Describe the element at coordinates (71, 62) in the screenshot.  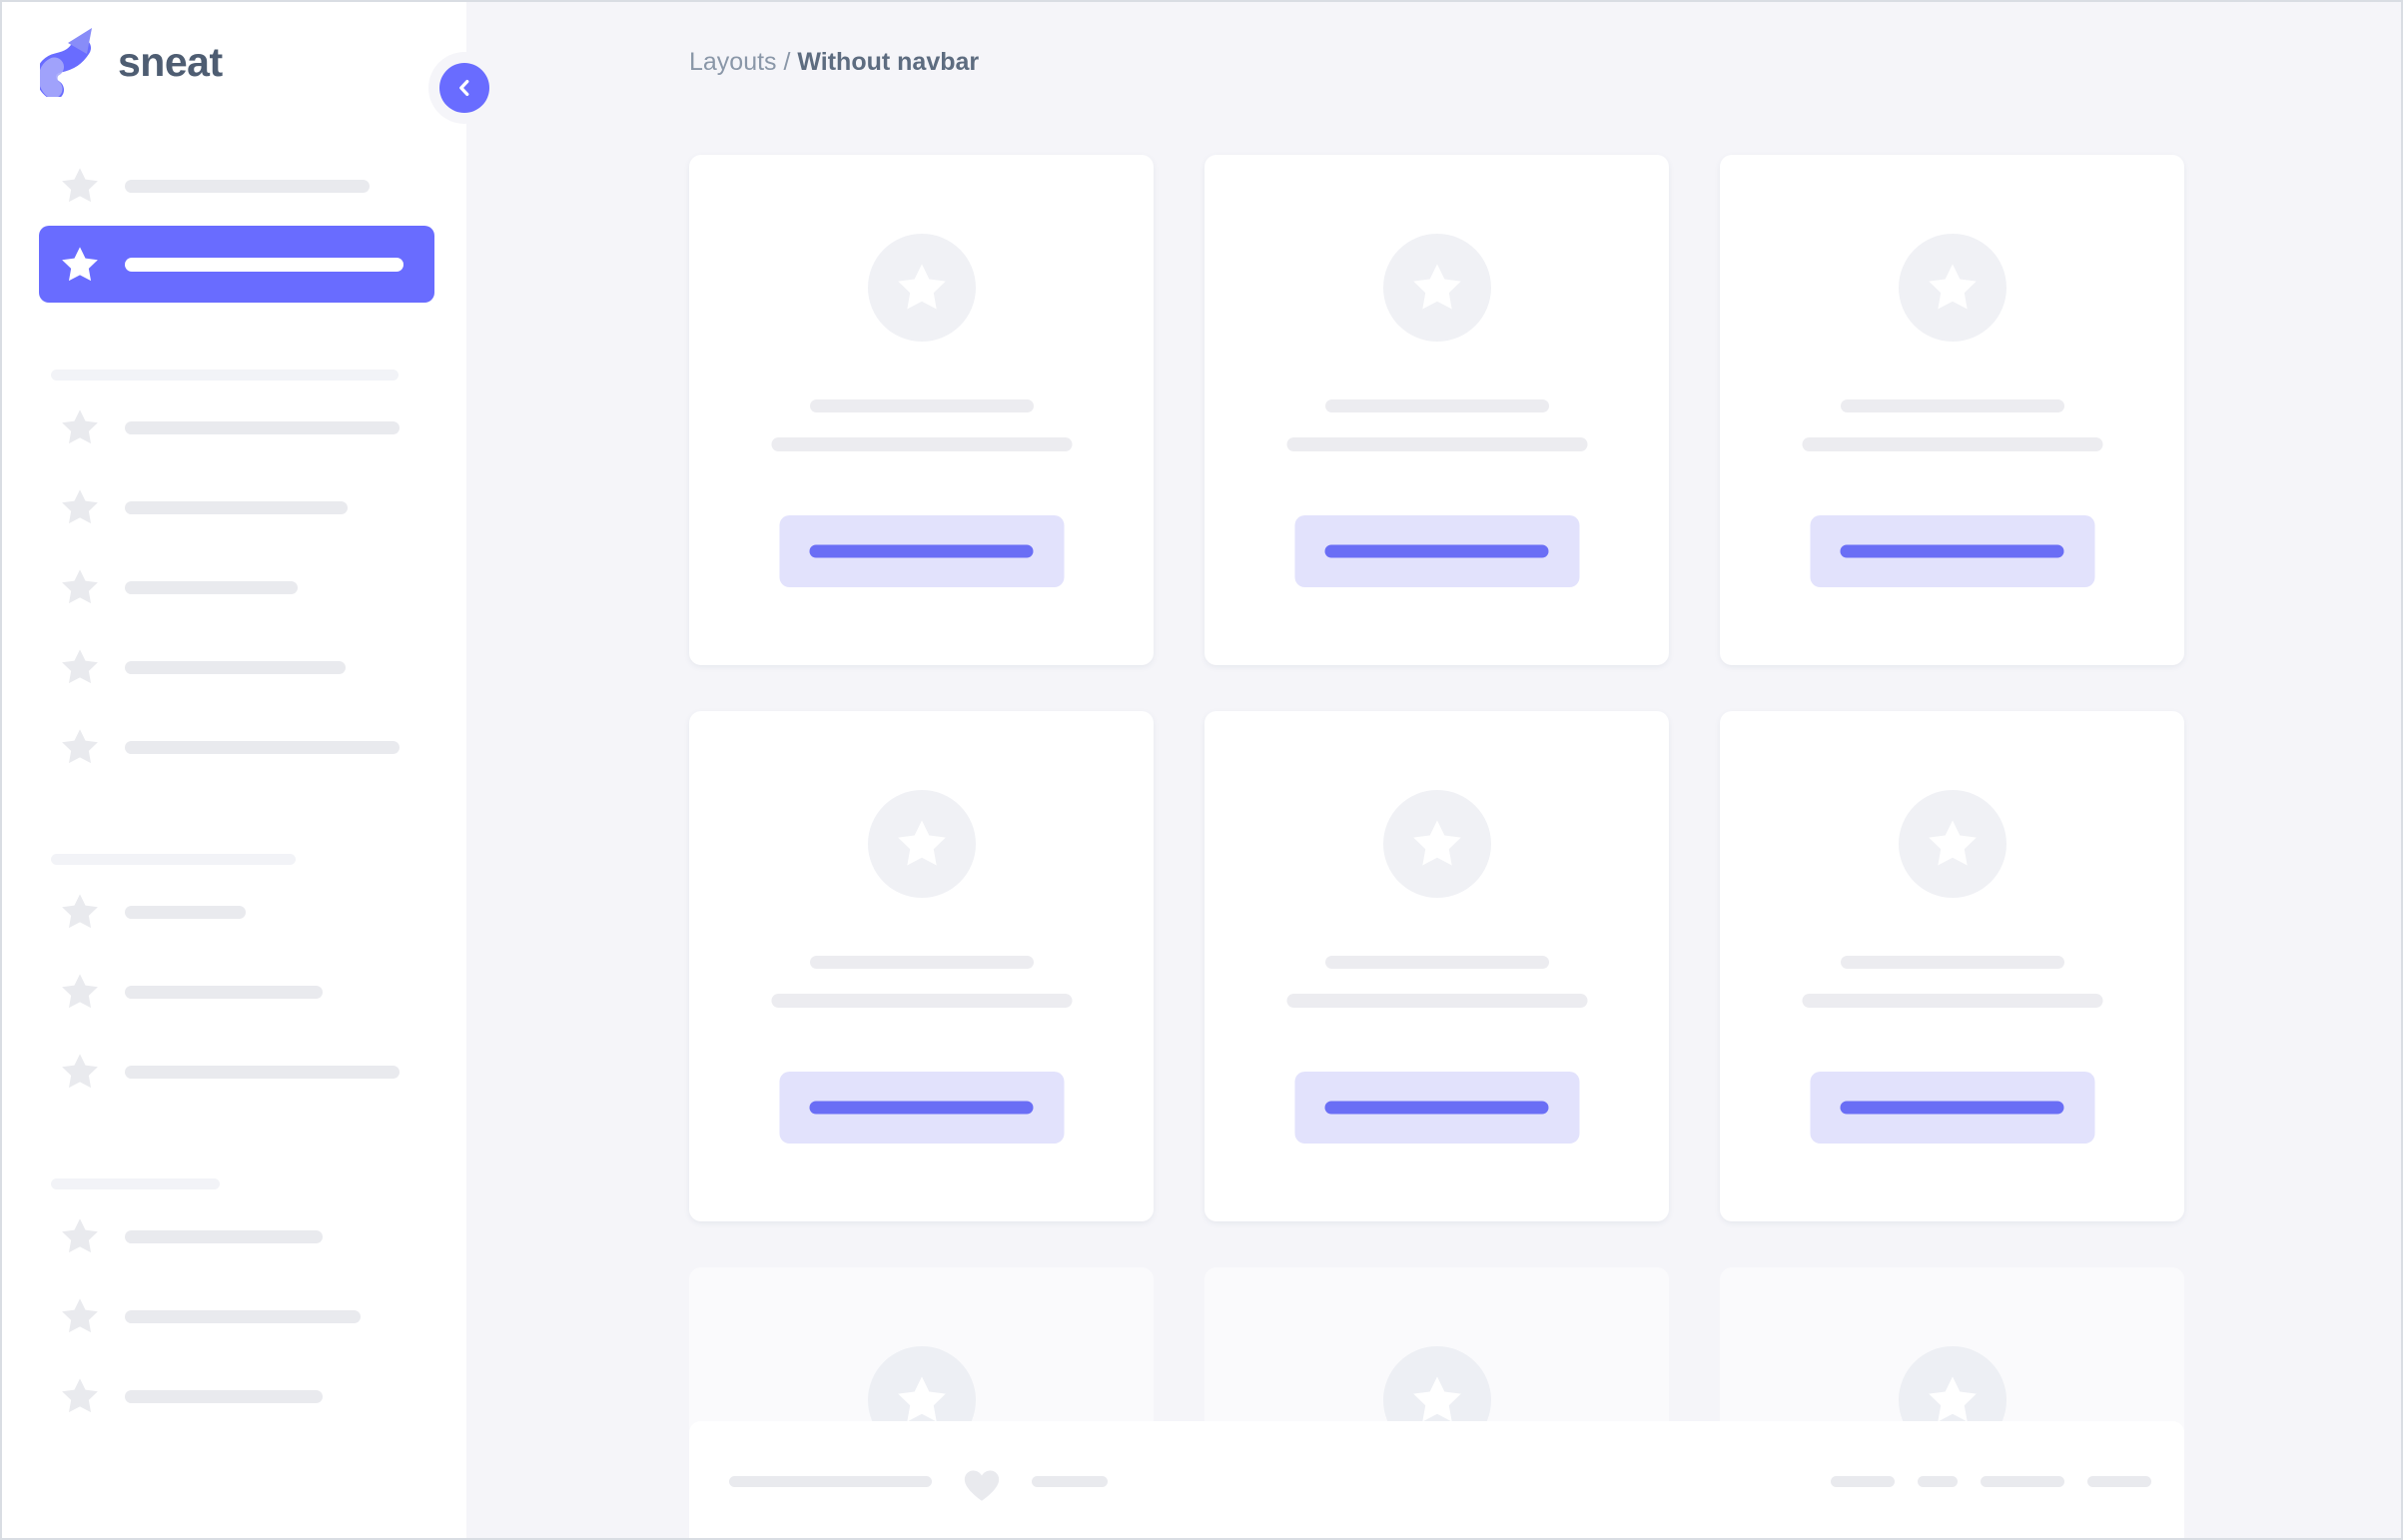
I see `sneat-logo-icon` at that location.